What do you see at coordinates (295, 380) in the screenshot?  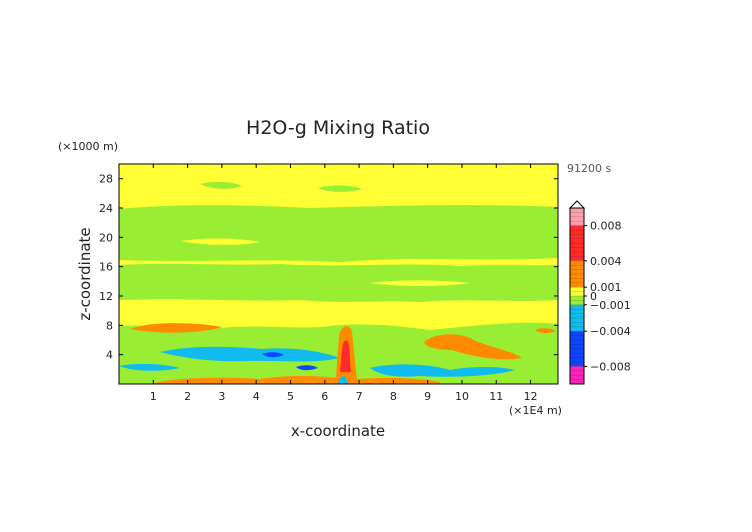 I see `orange-surface-layer` at bounding box center [295, 380].